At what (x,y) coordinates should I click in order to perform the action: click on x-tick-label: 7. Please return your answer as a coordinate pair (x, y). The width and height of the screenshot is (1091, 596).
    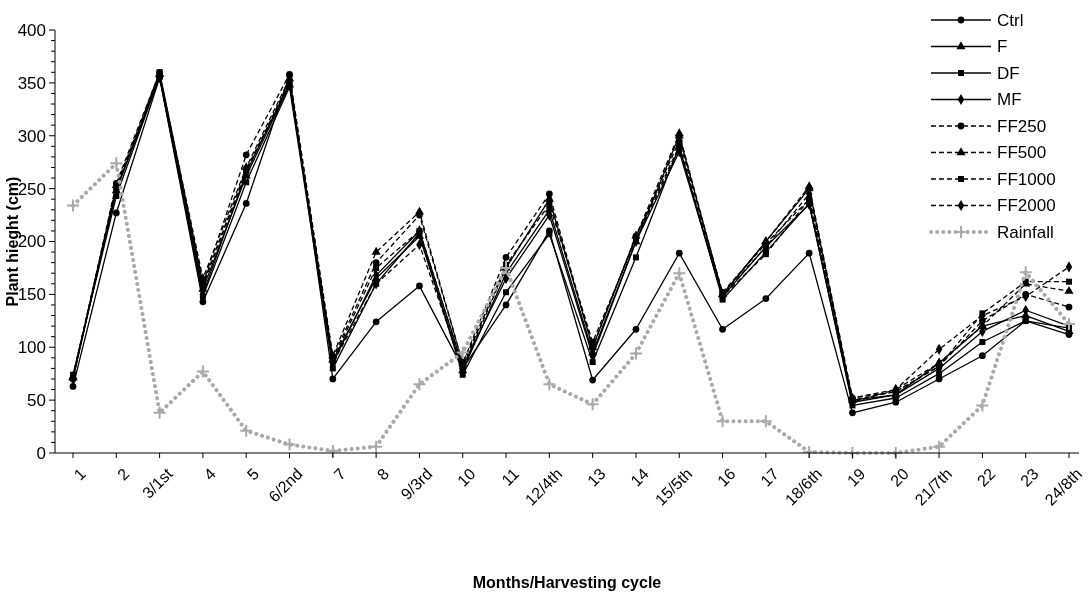
    Looking at the image, I should click on (339, 474).